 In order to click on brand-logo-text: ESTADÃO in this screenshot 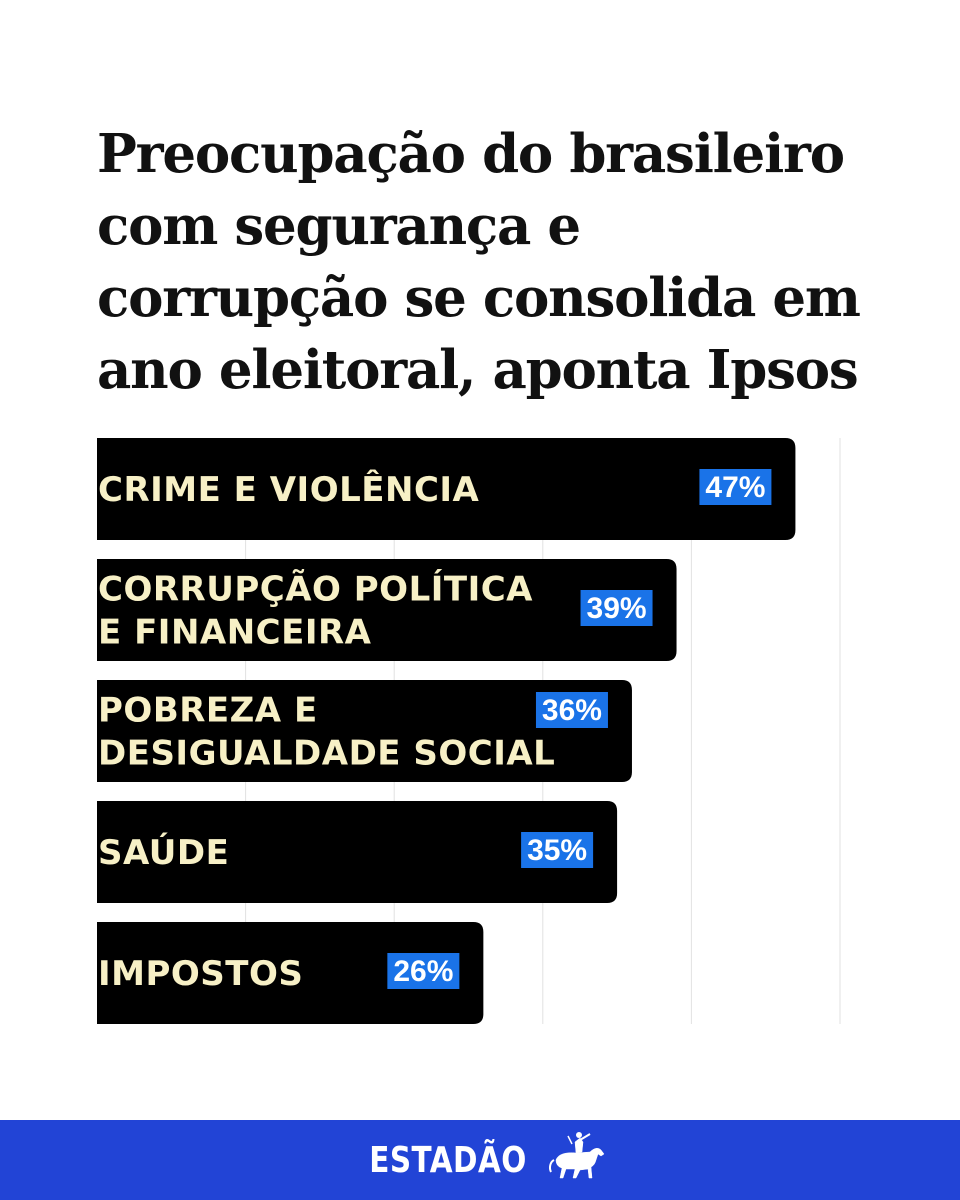, I will do `click(448, 1160)`.